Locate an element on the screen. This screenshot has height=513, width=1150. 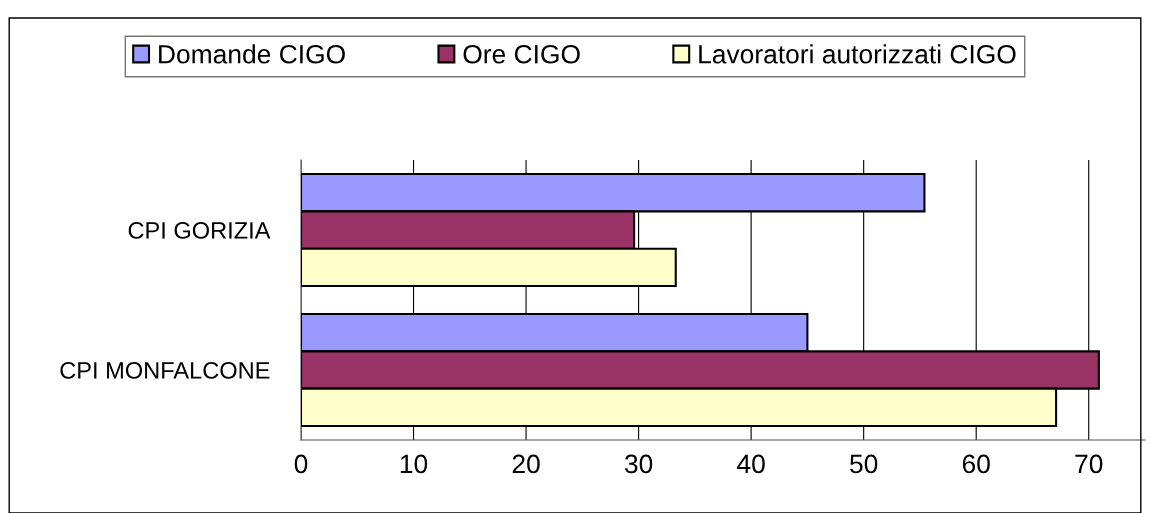
x-tick-label: 20 is located at coordinates (526, 464).